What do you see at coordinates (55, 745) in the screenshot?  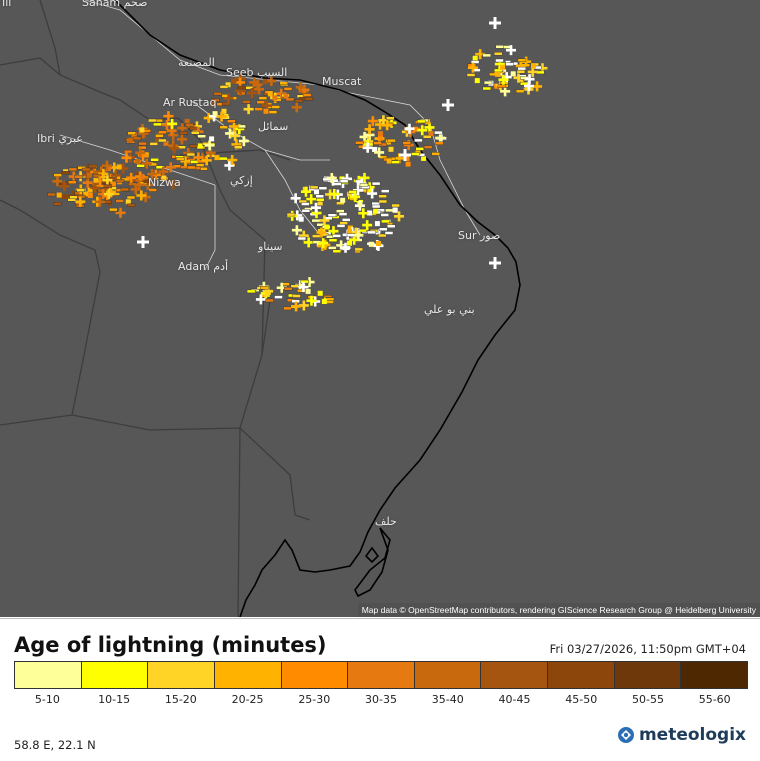 I see `coordinate-readout: 58.8 E, 22.1 N` at bounding box center [55, 745].